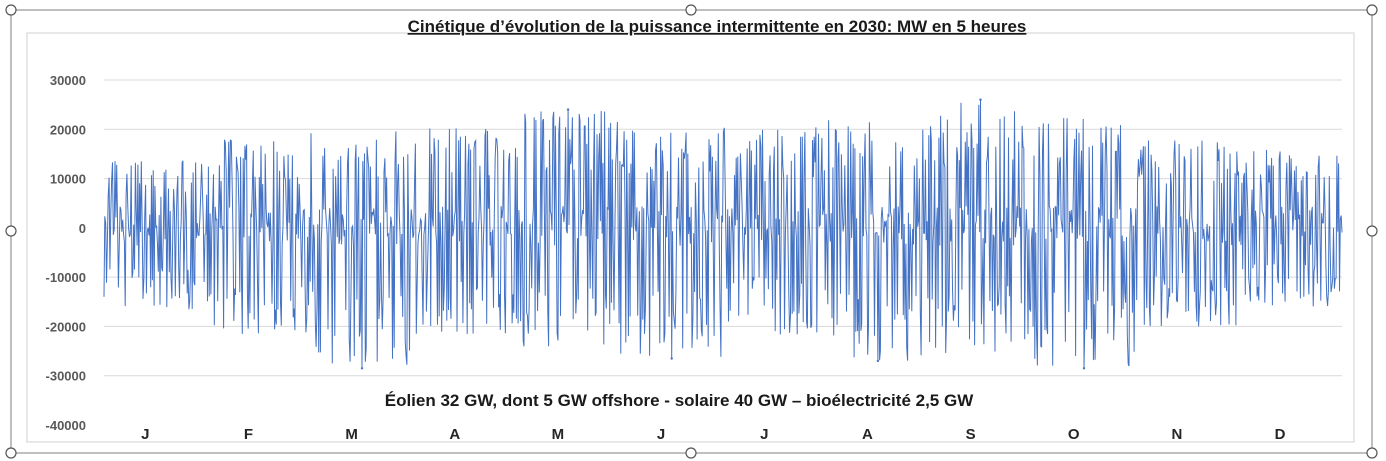 The height and width of the screenshot is (461, 1386). Describe the element at coordinates (11, 231) in the screenshot. I see `resize-handle-middle-left` at that location.